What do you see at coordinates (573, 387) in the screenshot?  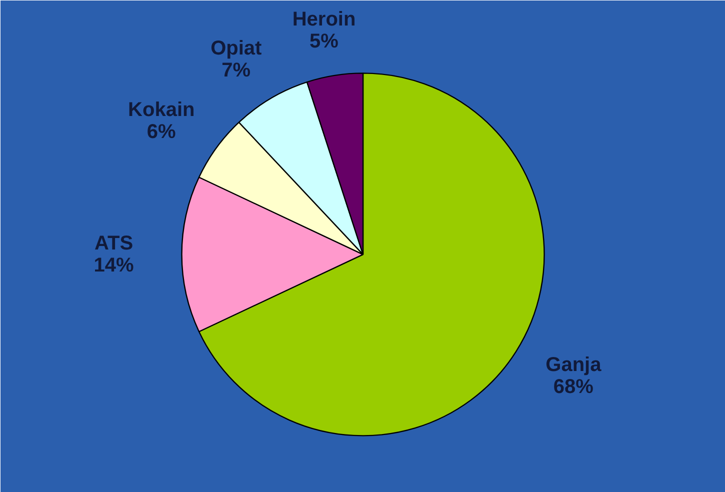 I see `data-label: 68%` at bounding box center [573, 387].